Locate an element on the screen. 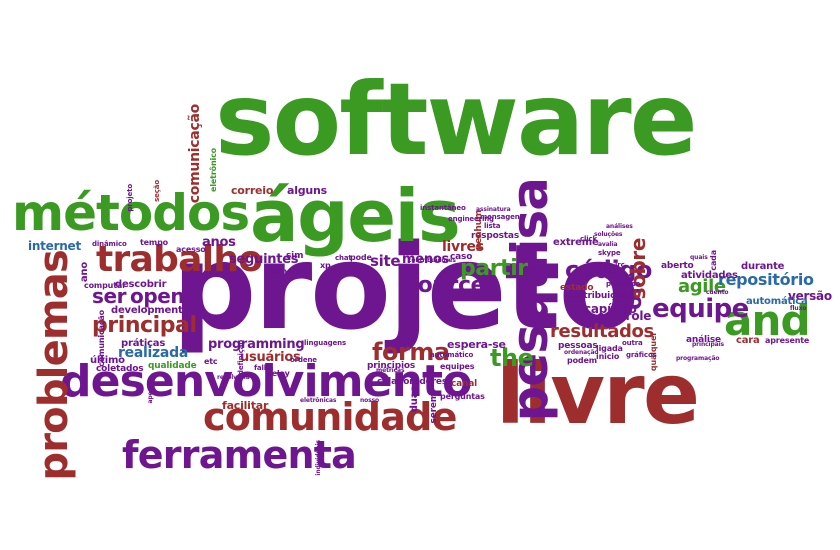 The height and width of the screenshot is (550, 840). word-analises: análises is located at coordinates (619, 226).